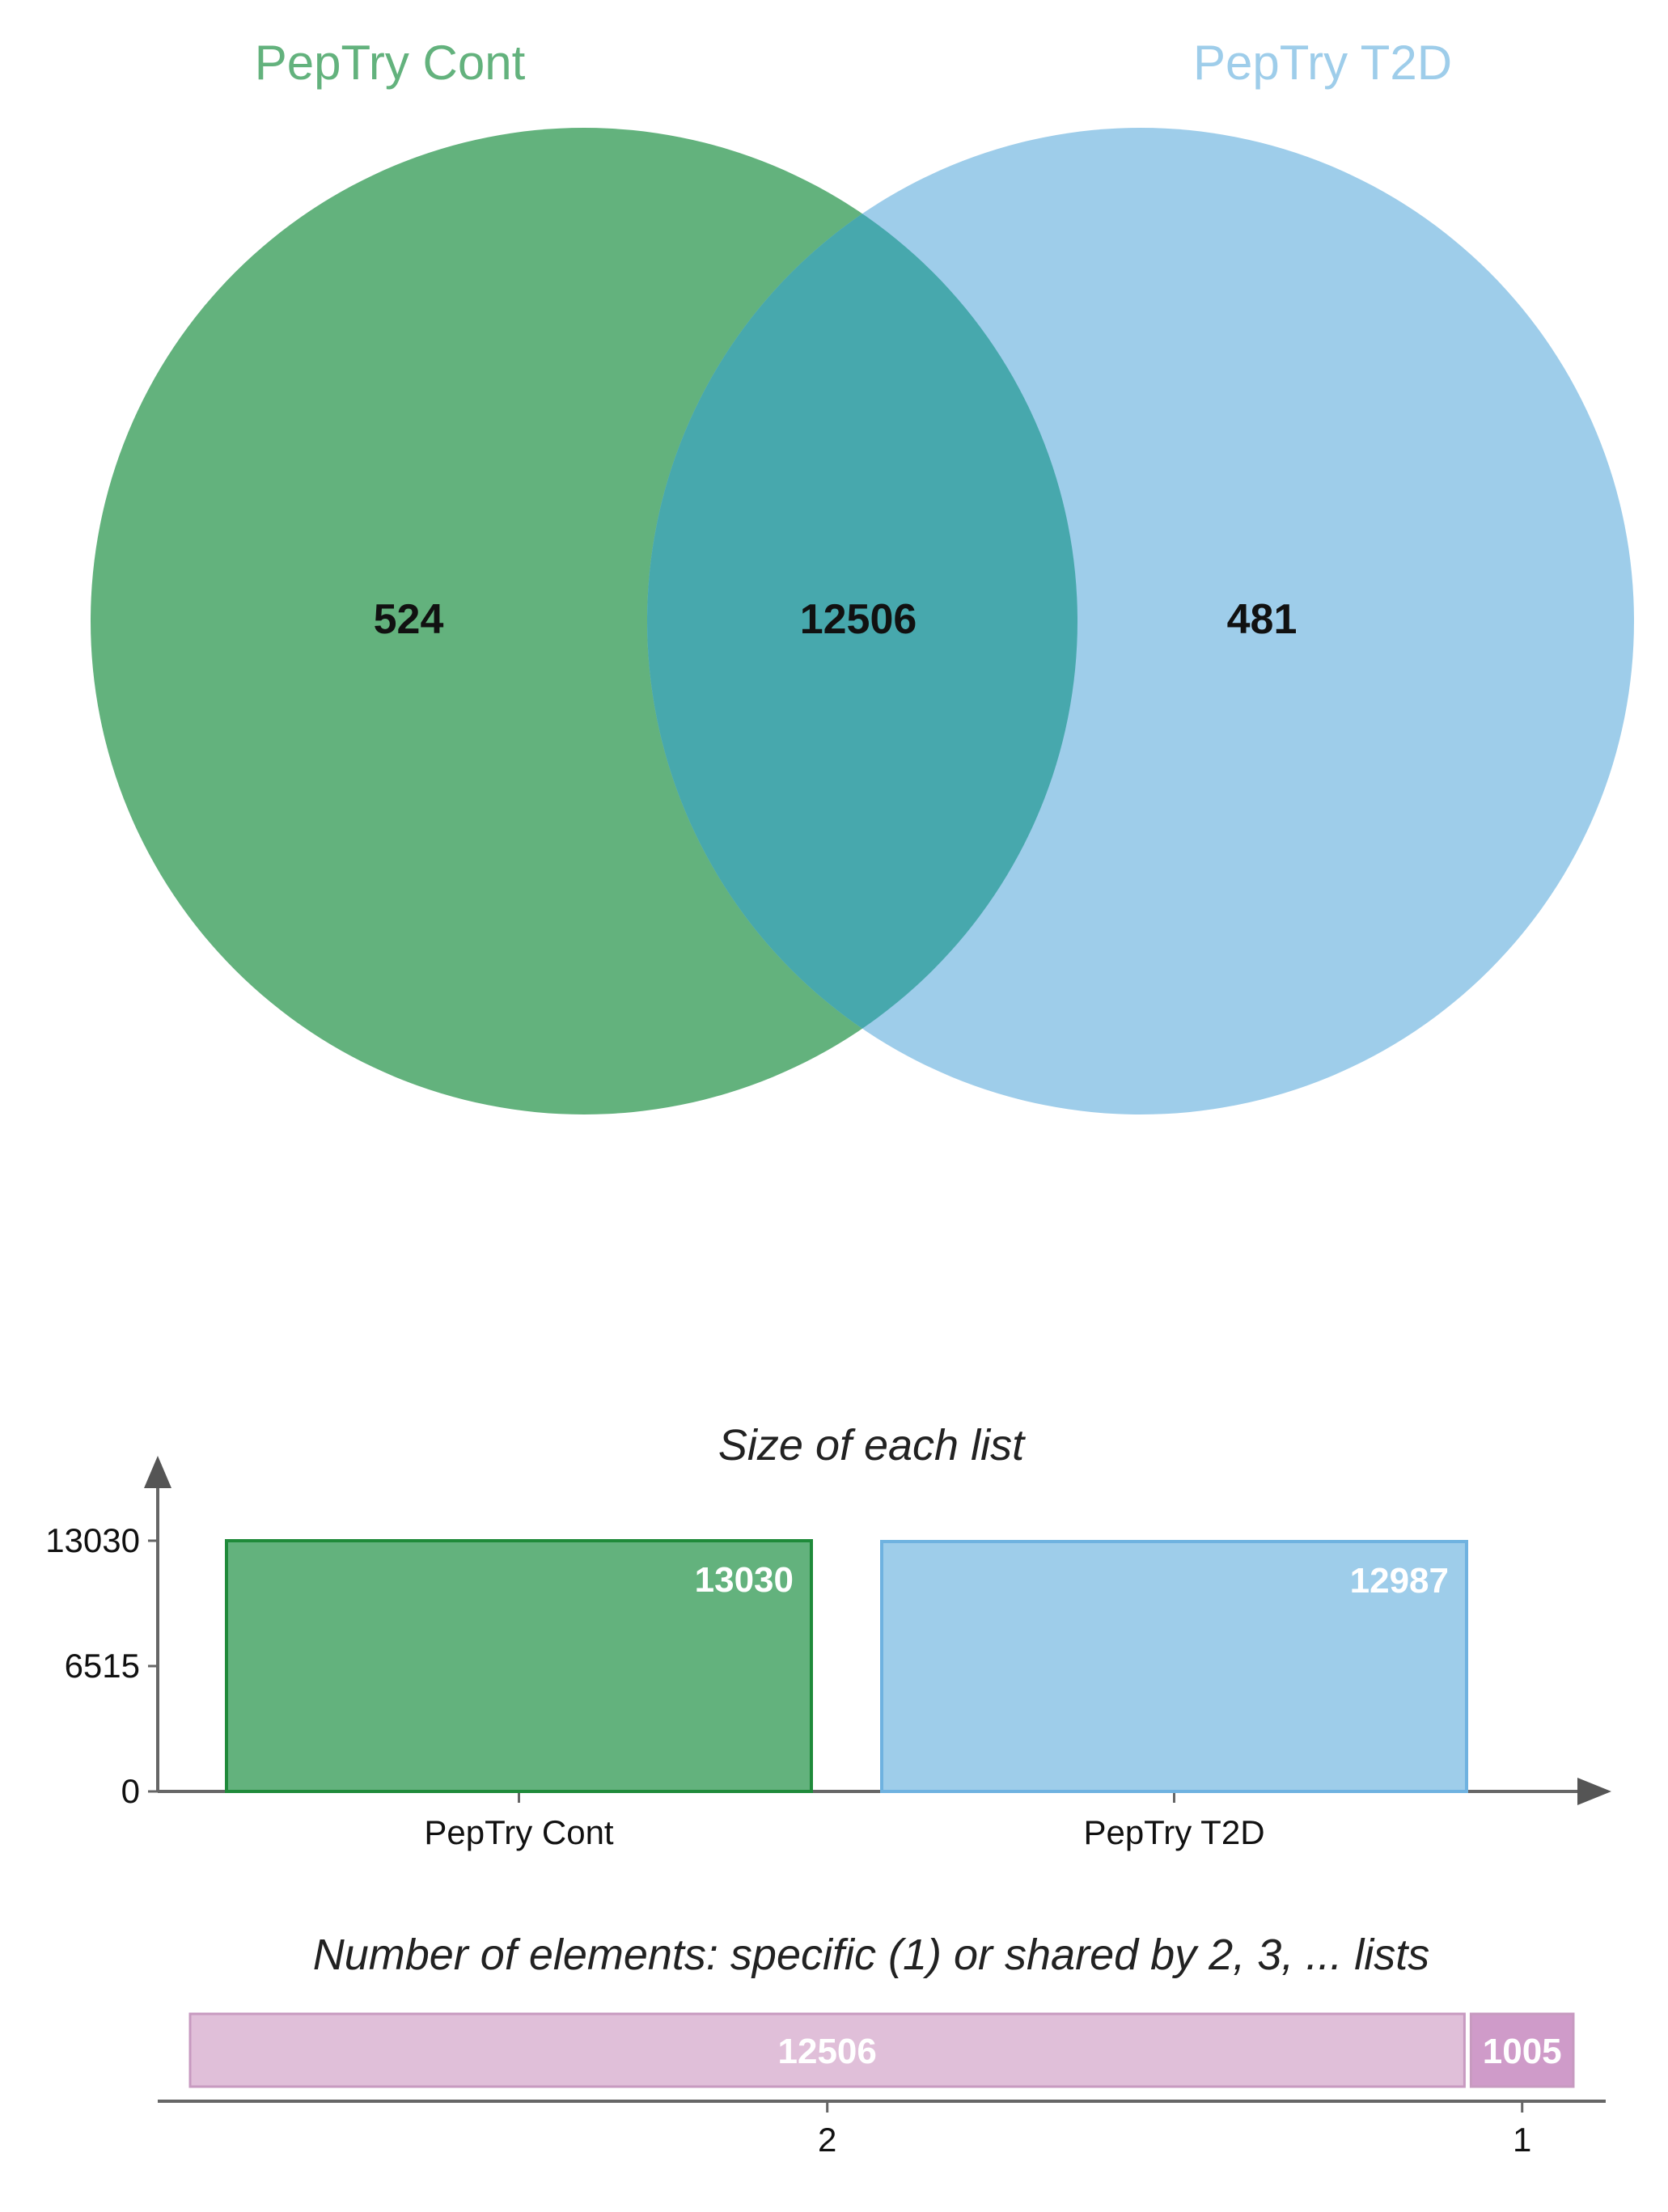 The height and width of the screenshot is (2212, 1668). I want to click on y-tick-label: 0, so click(130, 1791).